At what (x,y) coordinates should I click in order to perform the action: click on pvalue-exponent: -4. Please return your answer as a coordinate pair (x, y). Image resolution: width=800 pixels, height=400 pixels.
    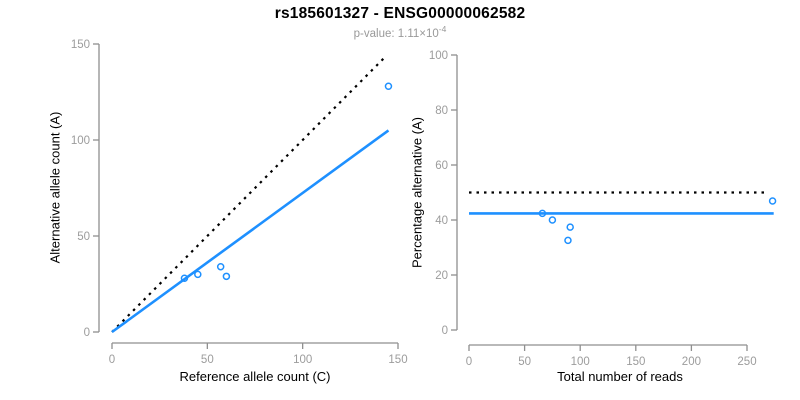
    Looking at the image, I should click on (442, 29).